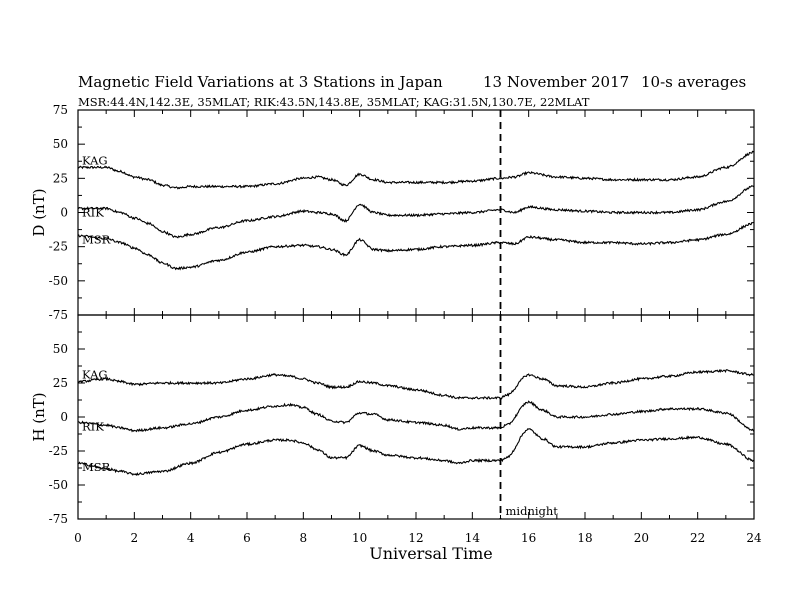 This screenshot has height=612, width=792. What do you see at coordinates (247, 538) in the screenshot?
I see `x-tick-label: 6` at bounding box center [247, 538].